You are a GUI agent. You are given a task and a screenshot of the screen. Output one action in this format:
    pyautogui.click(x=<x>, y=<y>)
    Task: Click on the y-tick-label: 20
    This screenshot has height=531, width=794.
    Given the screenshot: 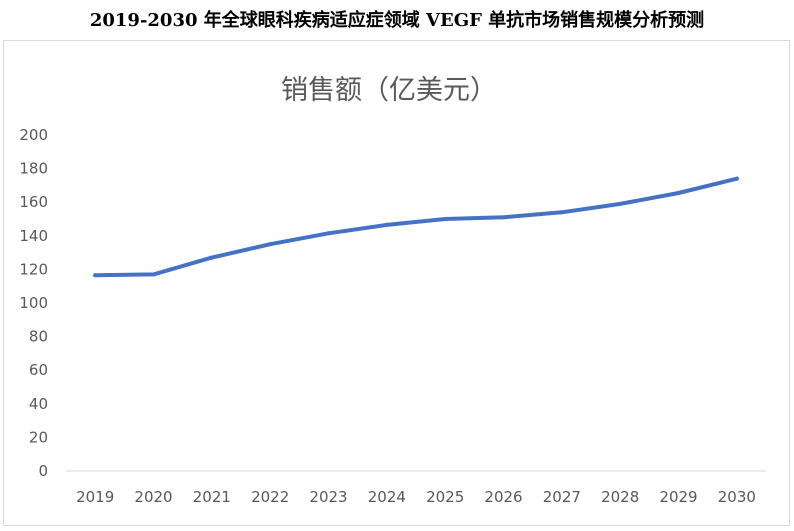 What is the action you would take?
    pyautogui.click(x=38, y=437)
    